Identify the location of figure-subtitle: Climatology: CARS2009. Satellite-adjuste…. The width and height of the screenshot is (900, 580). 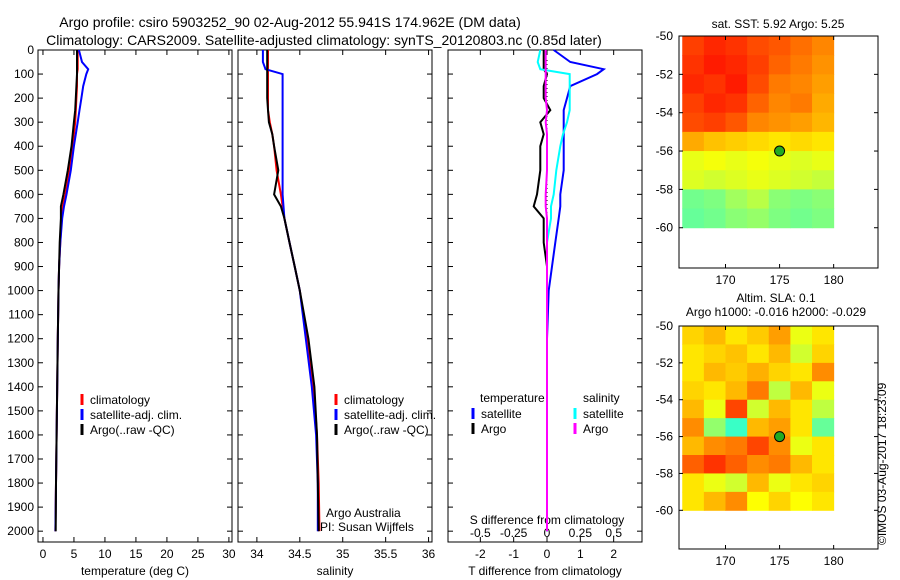
(324, 40).